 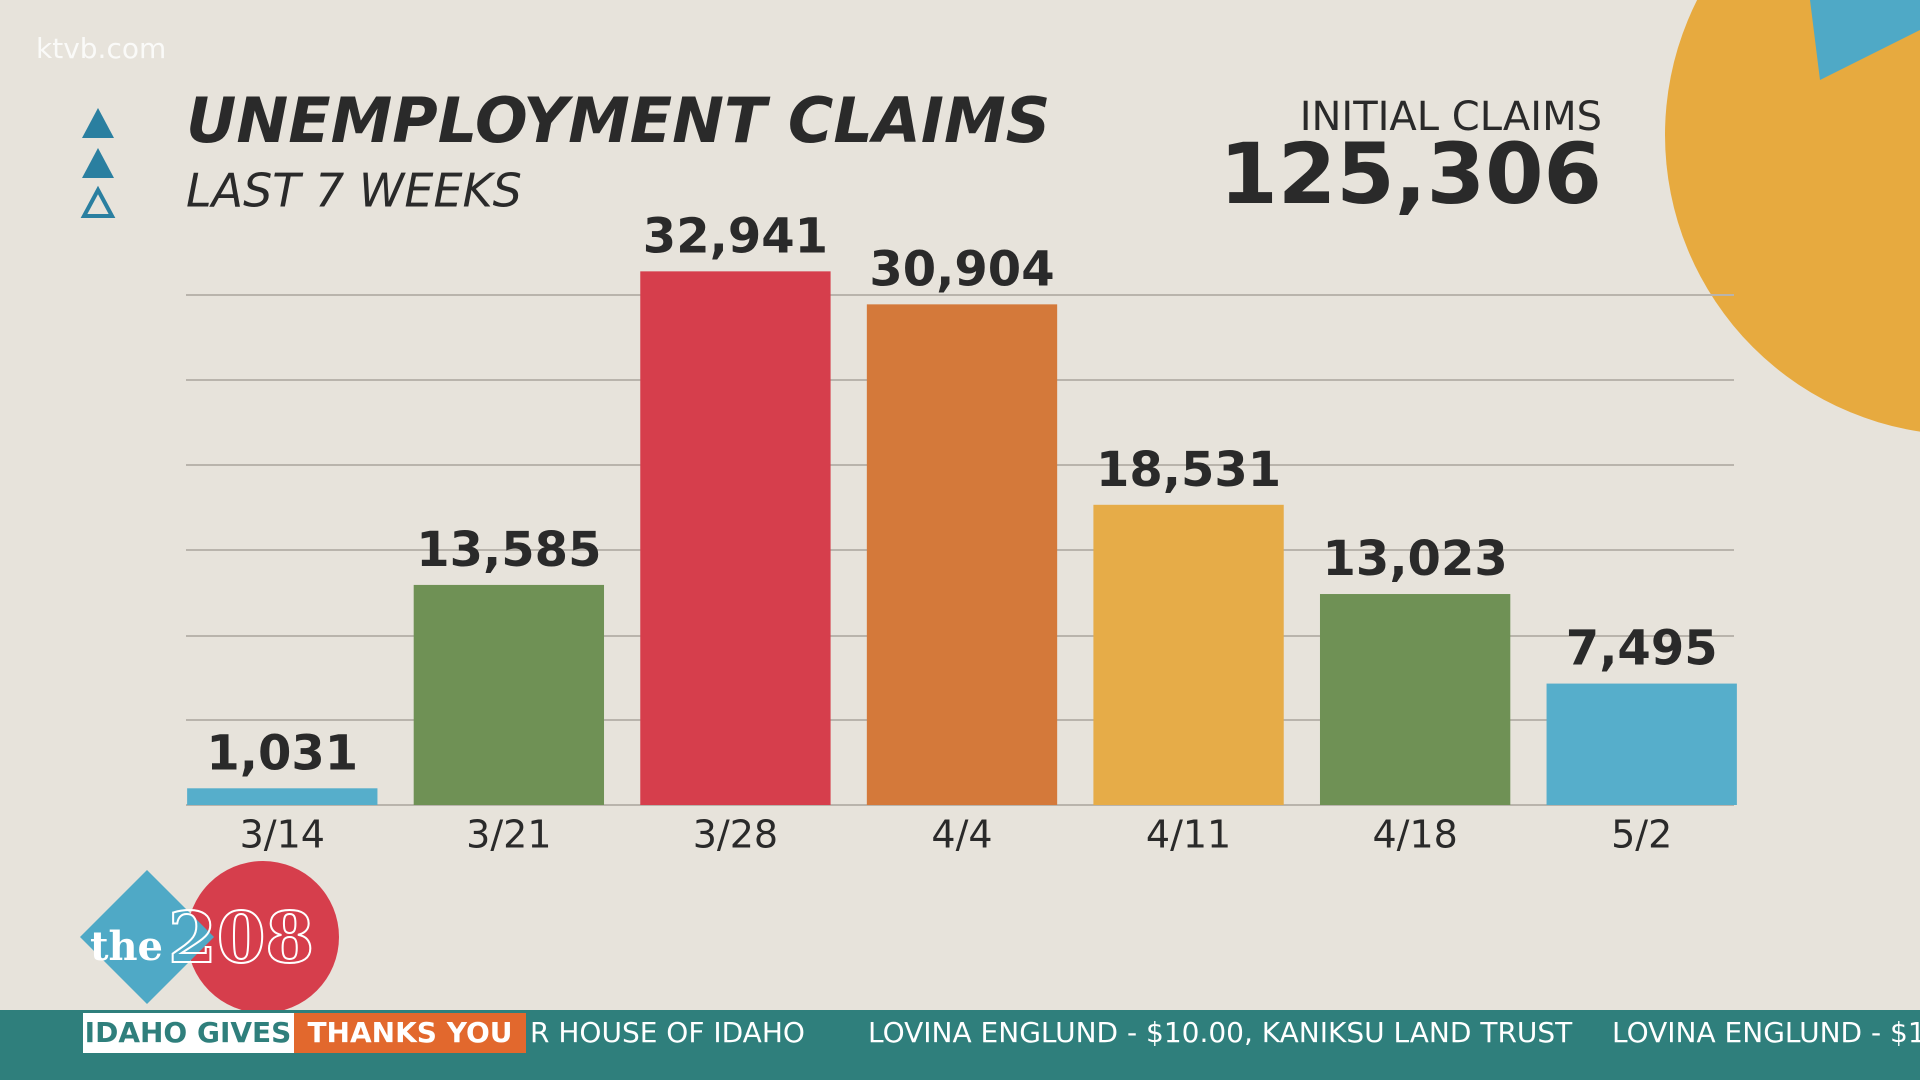 I want to click on value-label: 18,531, so click(x=1188, y=470).